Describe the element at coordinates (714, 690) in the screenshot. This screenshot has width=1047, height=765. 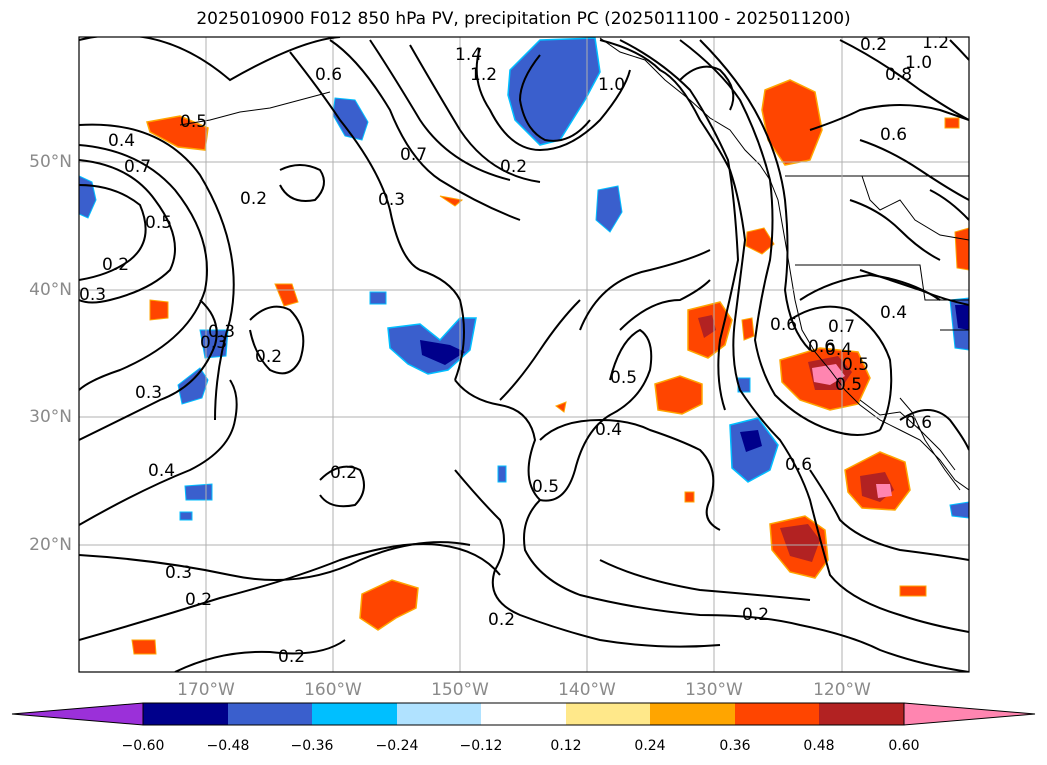
I see `lon-label-130w: 130°W` at that location.